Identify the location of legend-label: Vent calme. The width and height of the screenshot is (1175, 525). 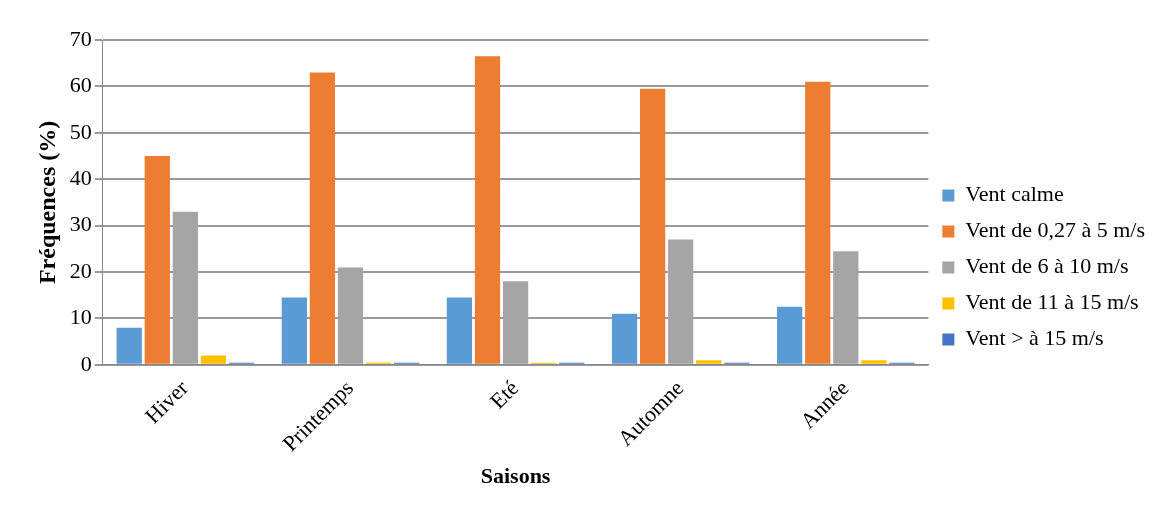
(1014, 194).